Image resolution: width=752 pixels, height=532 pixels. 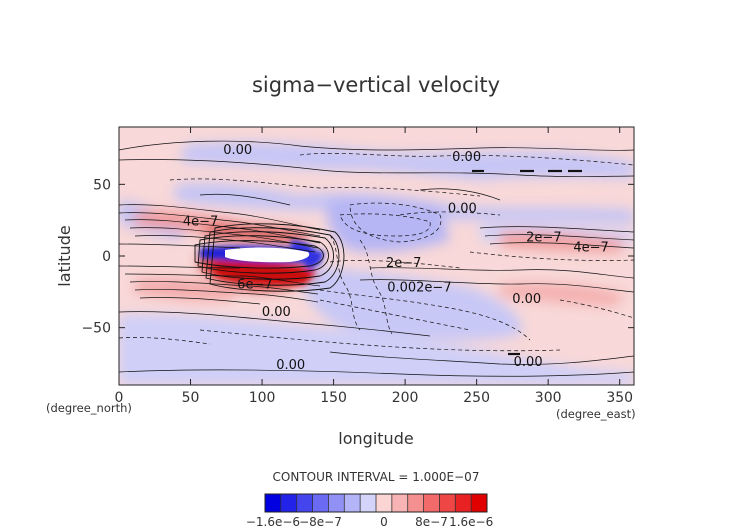 I want to click on x-axis-title: longitude, so click(x=375, y=438).